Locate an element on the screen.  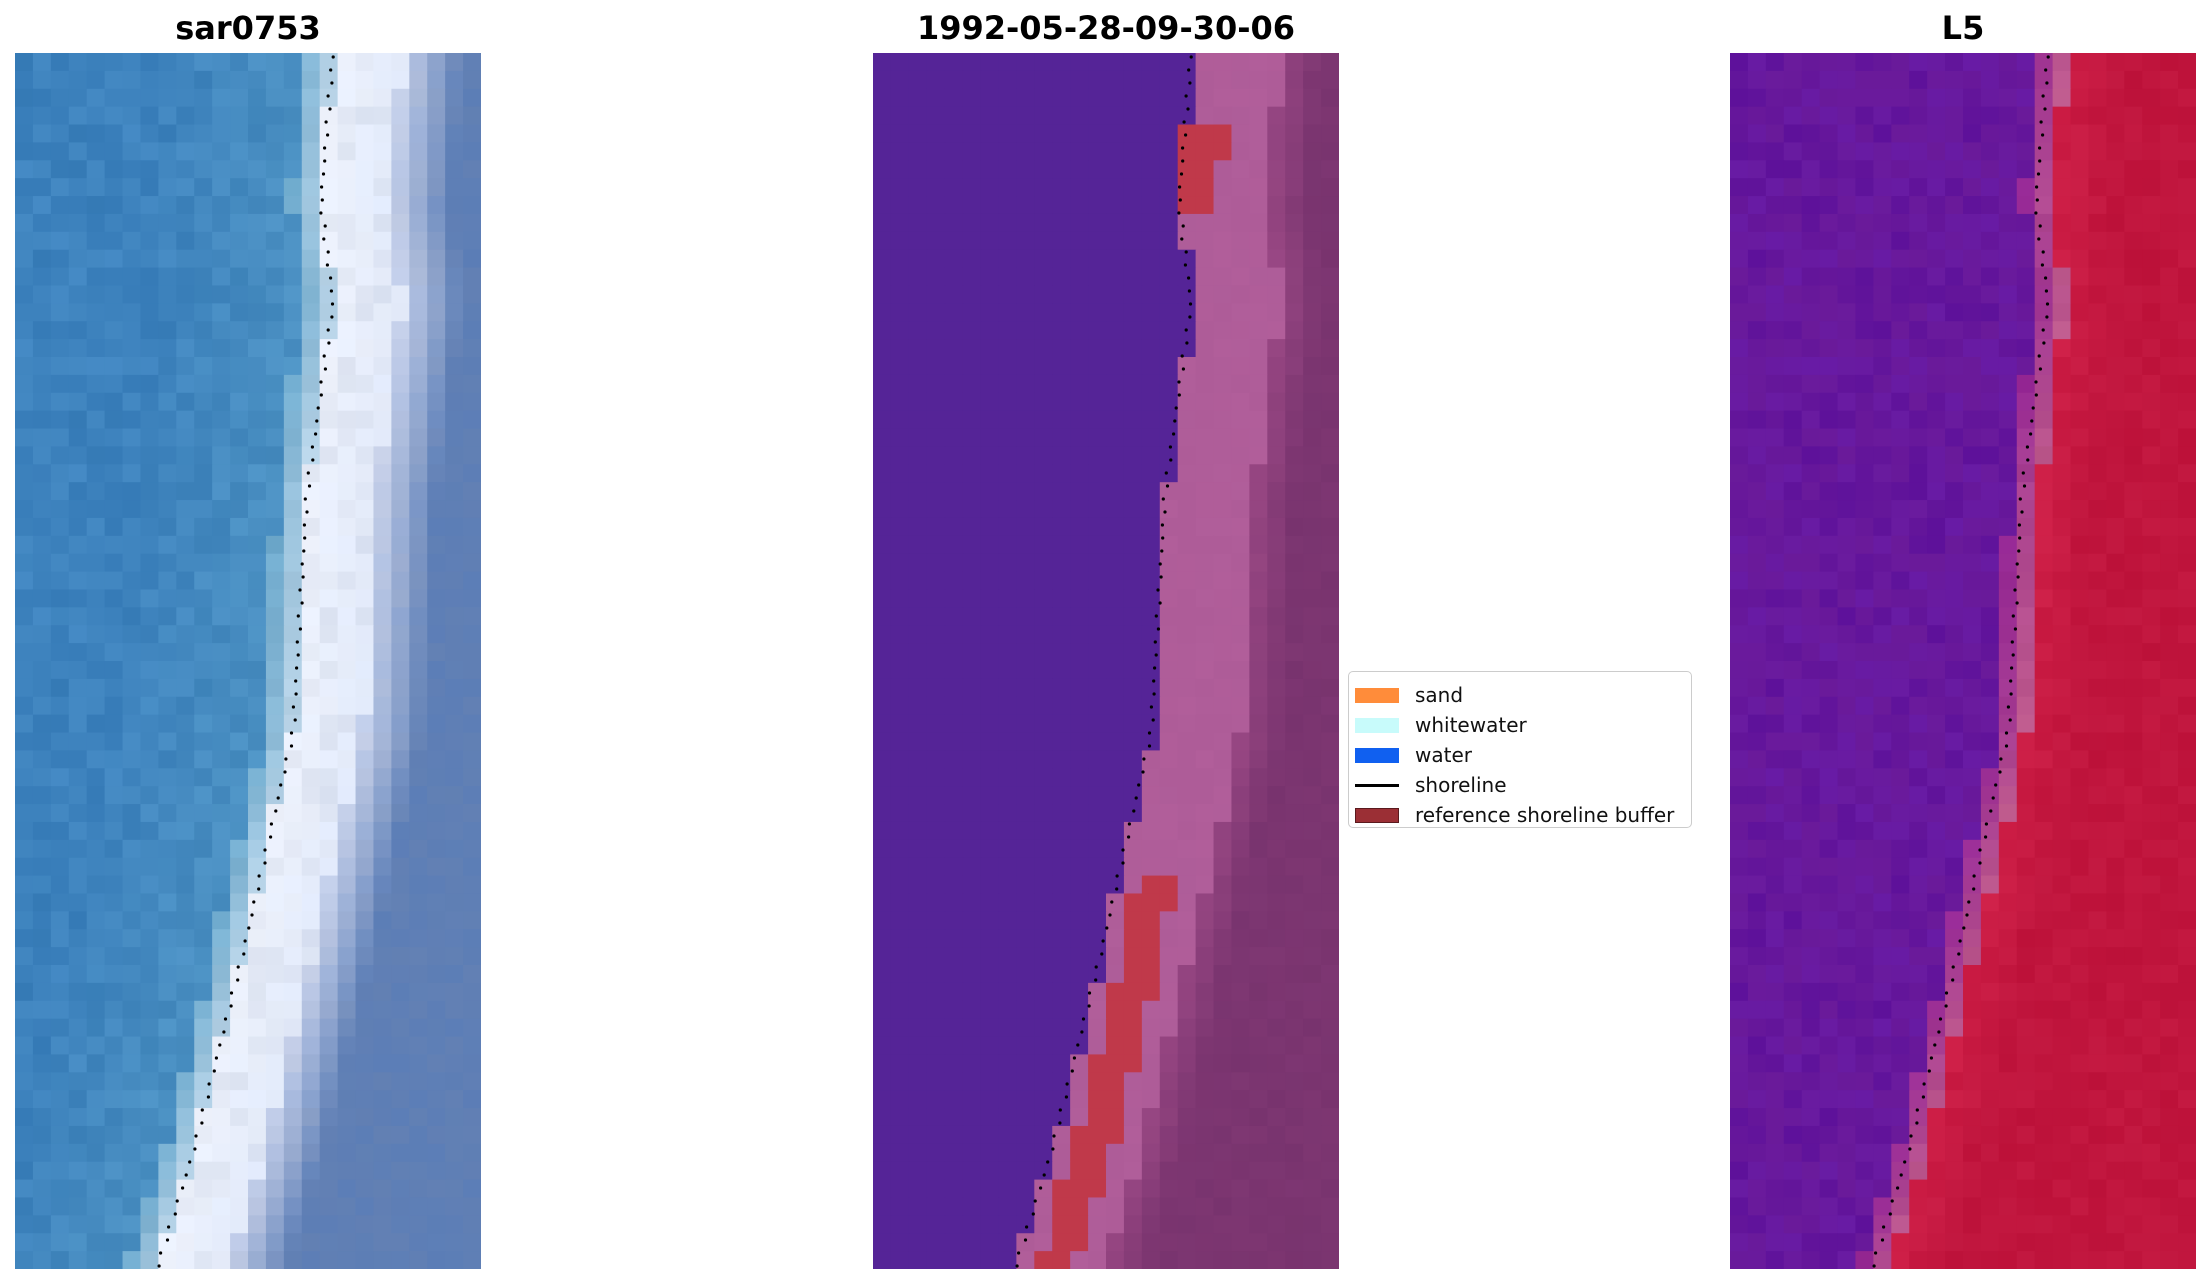
legend-item-sand: sand is located at coordinates (1409, 695).